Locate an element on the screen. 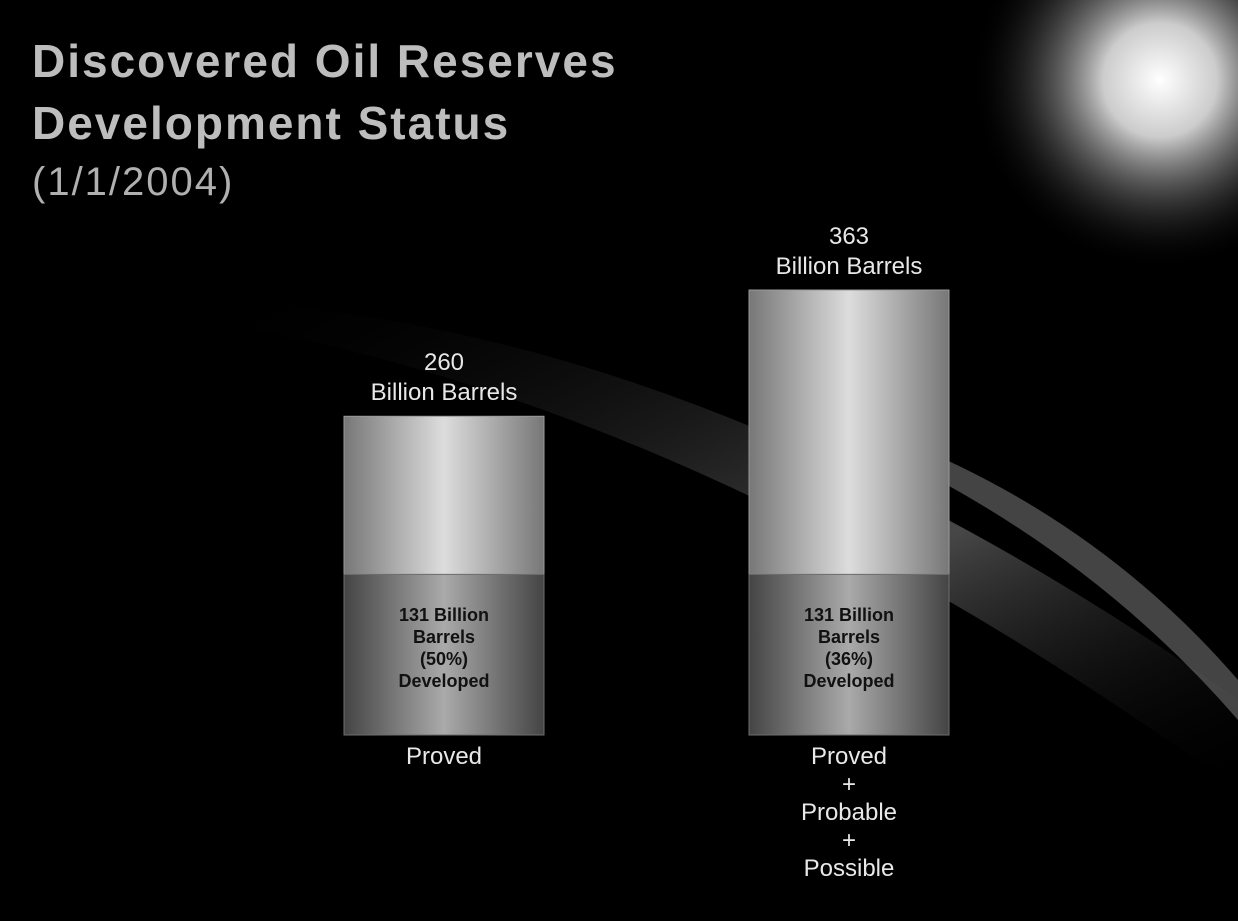 The height and width of the screenshot is (921, 1238). category-label: Proved is located at coordinates (444, 756).